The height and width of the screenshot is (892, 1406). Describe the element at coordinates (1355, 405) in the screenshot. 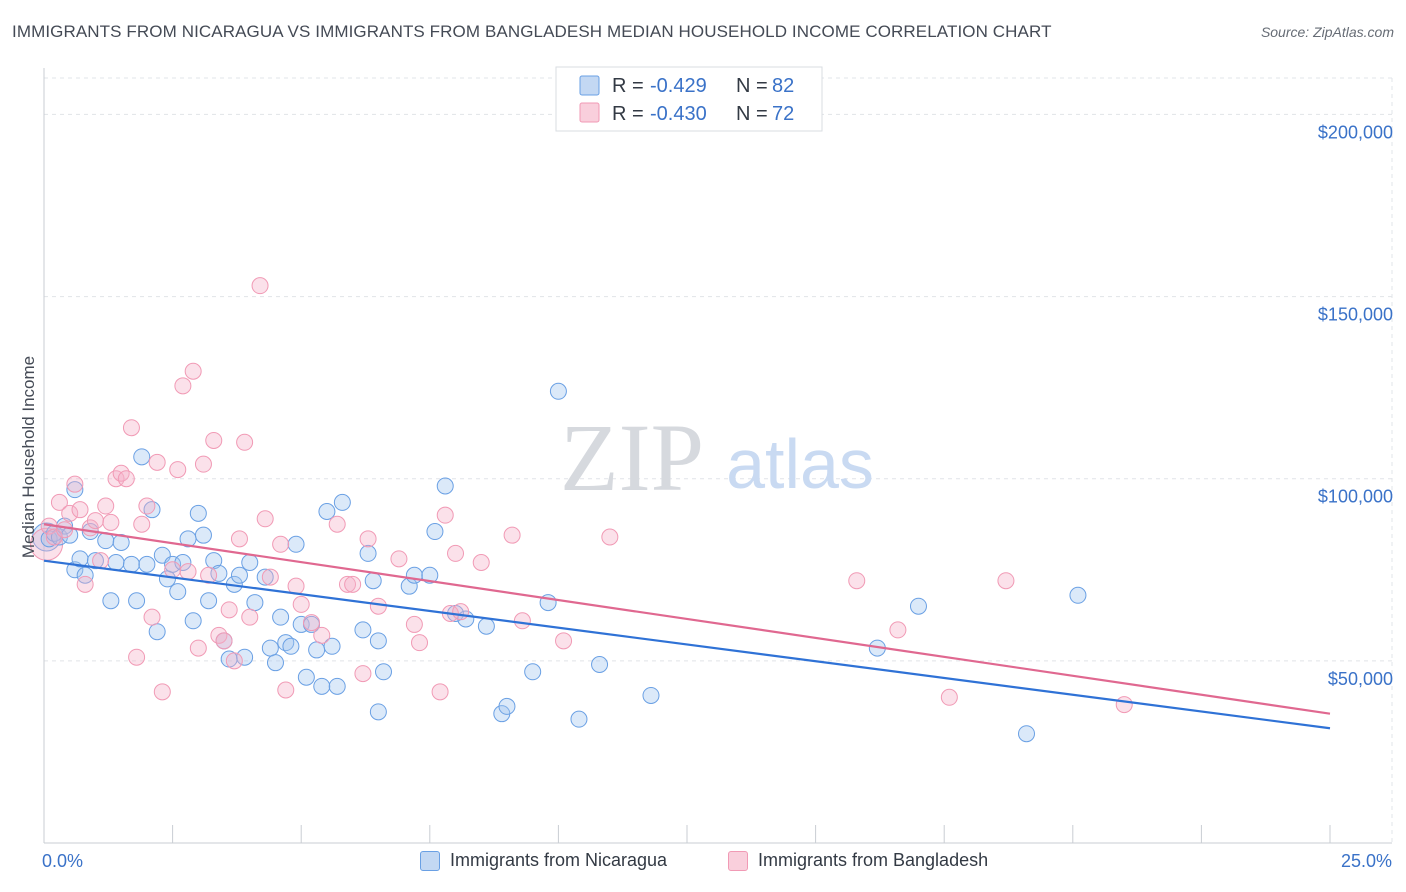

I see `y-tick-labels: $50,000 $100,000 $150,000 $200,000` at that location.